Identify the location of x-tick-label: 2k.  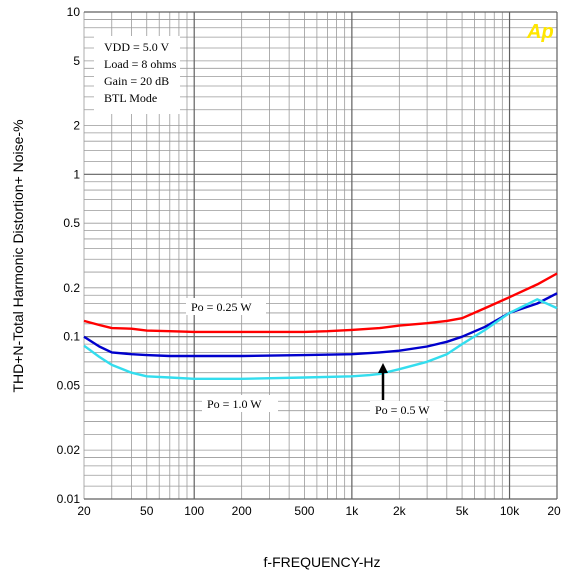
(400, 511).